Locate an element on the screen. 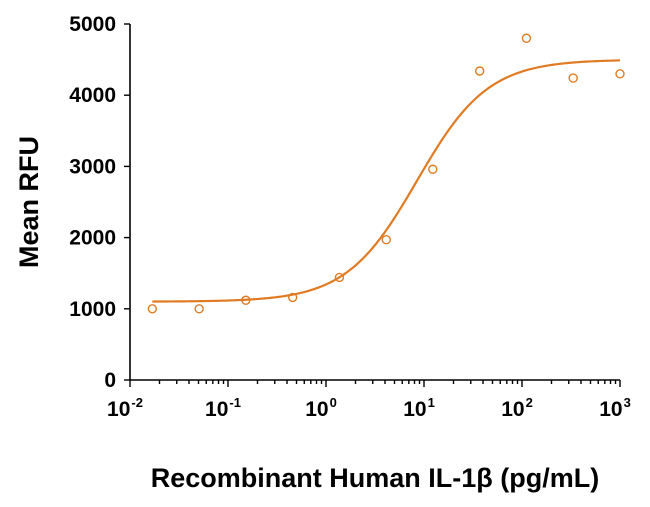 Image resolution: width=650 pixels, height=507 pixels. y-axis-title: Mean RFU is located at coordinates (29, 202).